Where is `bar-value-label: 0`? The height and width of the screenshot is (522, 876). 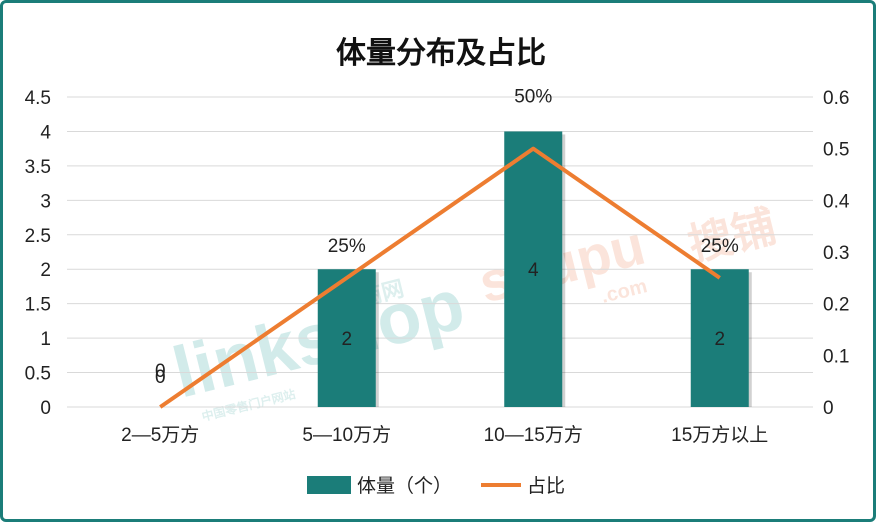
bar-value-label: 0 is located at coordinates (160, 377).